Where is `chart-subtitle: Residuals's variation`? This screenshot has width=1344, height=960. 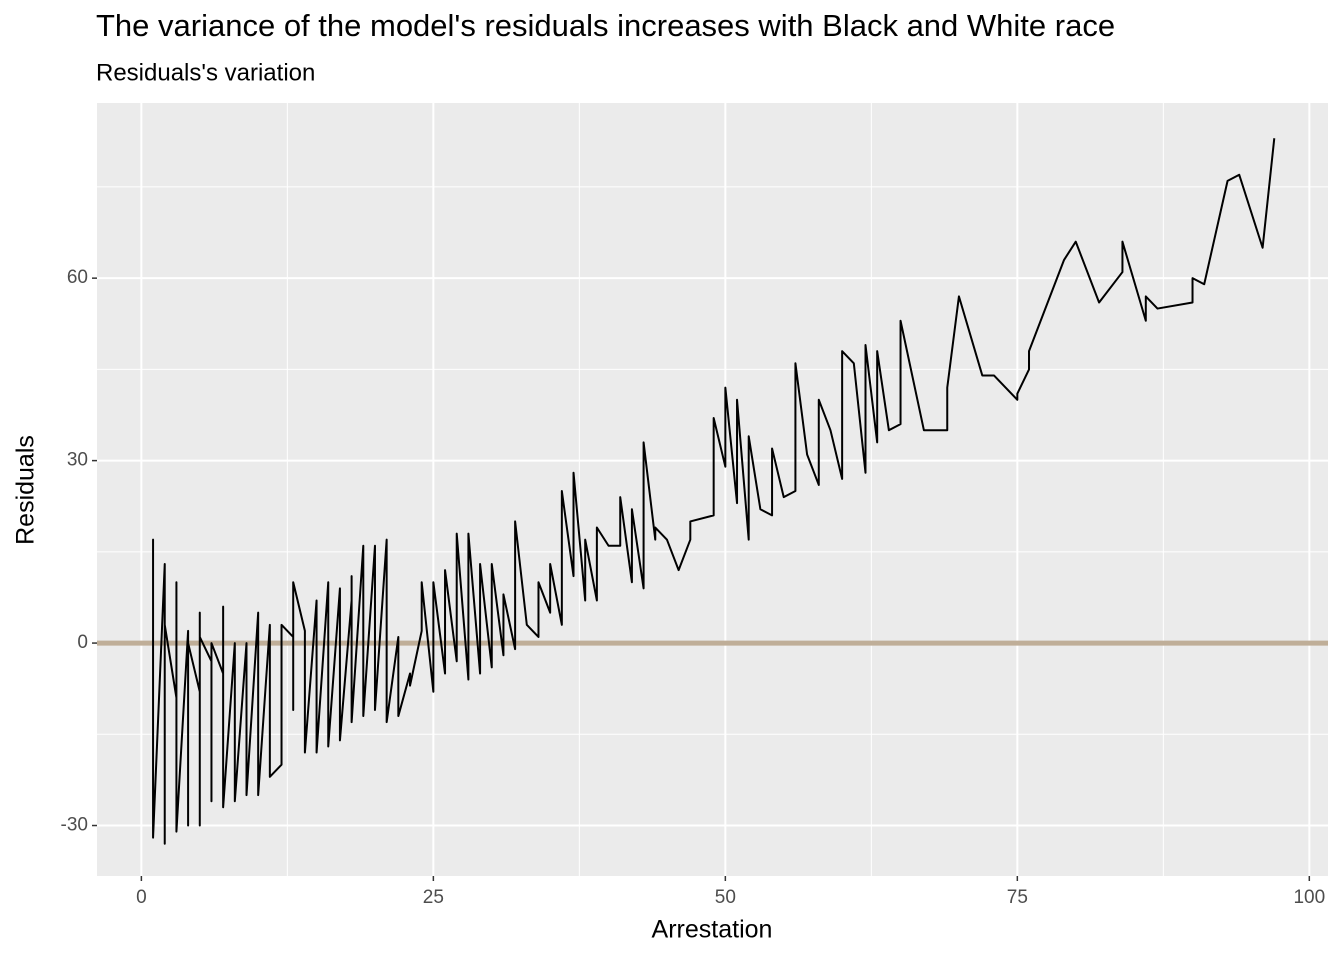 chart-subtitle: Residuals's variation is located at coordinates (205, 72).